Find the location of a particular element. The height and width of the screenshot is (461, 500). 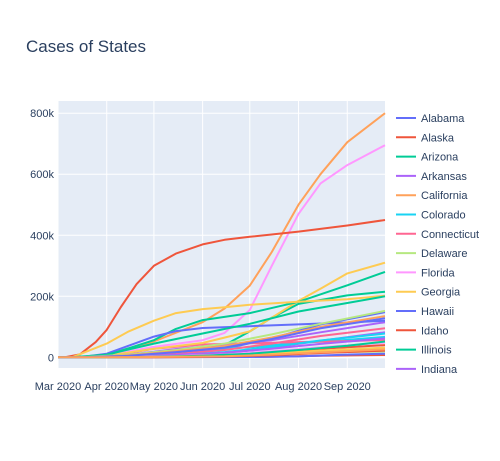

legend-label: Indiana is located at coordinates (439, 370).